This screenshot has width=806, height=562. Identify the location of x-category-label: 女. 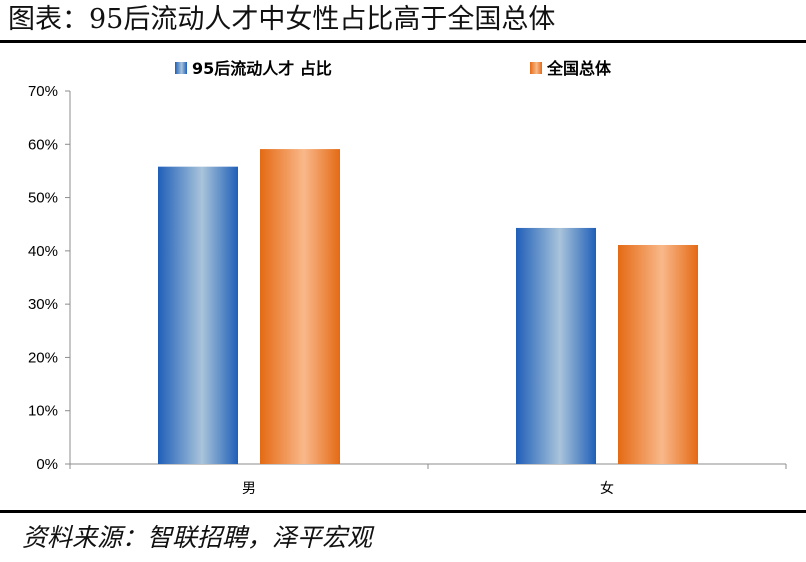
(607, 488).